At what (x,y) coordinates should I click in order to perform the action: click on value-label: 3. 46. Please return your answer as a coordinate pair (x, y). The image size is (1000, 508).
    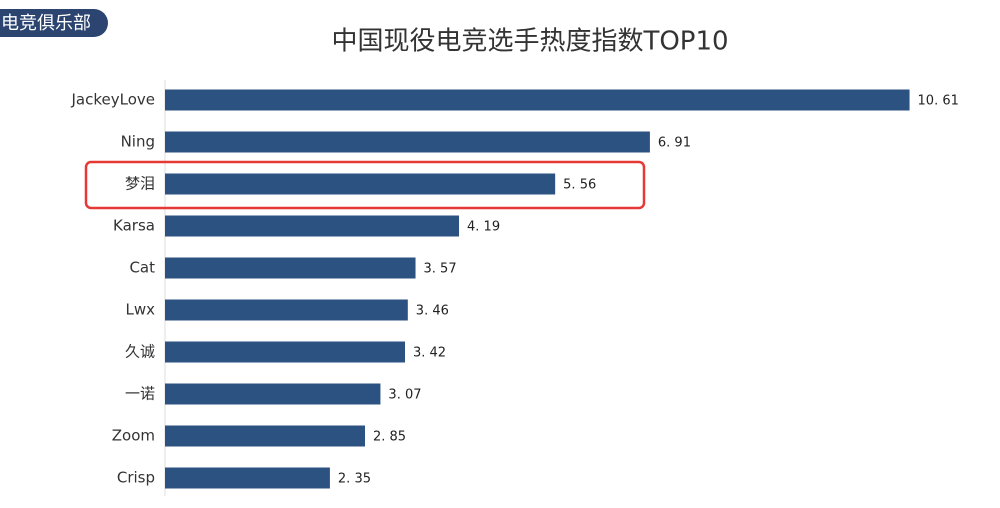
    Looking at the image, I should click on (432, 311).